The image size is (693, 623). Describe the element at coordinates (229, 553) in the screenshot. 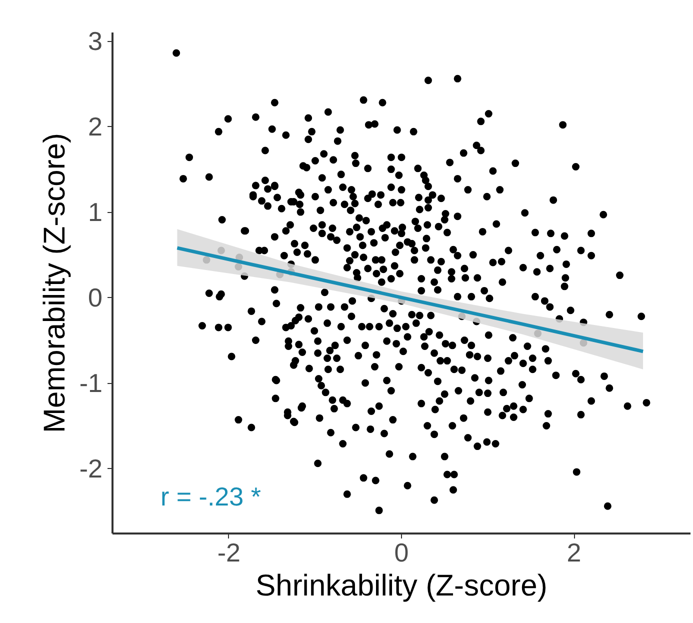

I see `x-tick-label: -2` at that location.